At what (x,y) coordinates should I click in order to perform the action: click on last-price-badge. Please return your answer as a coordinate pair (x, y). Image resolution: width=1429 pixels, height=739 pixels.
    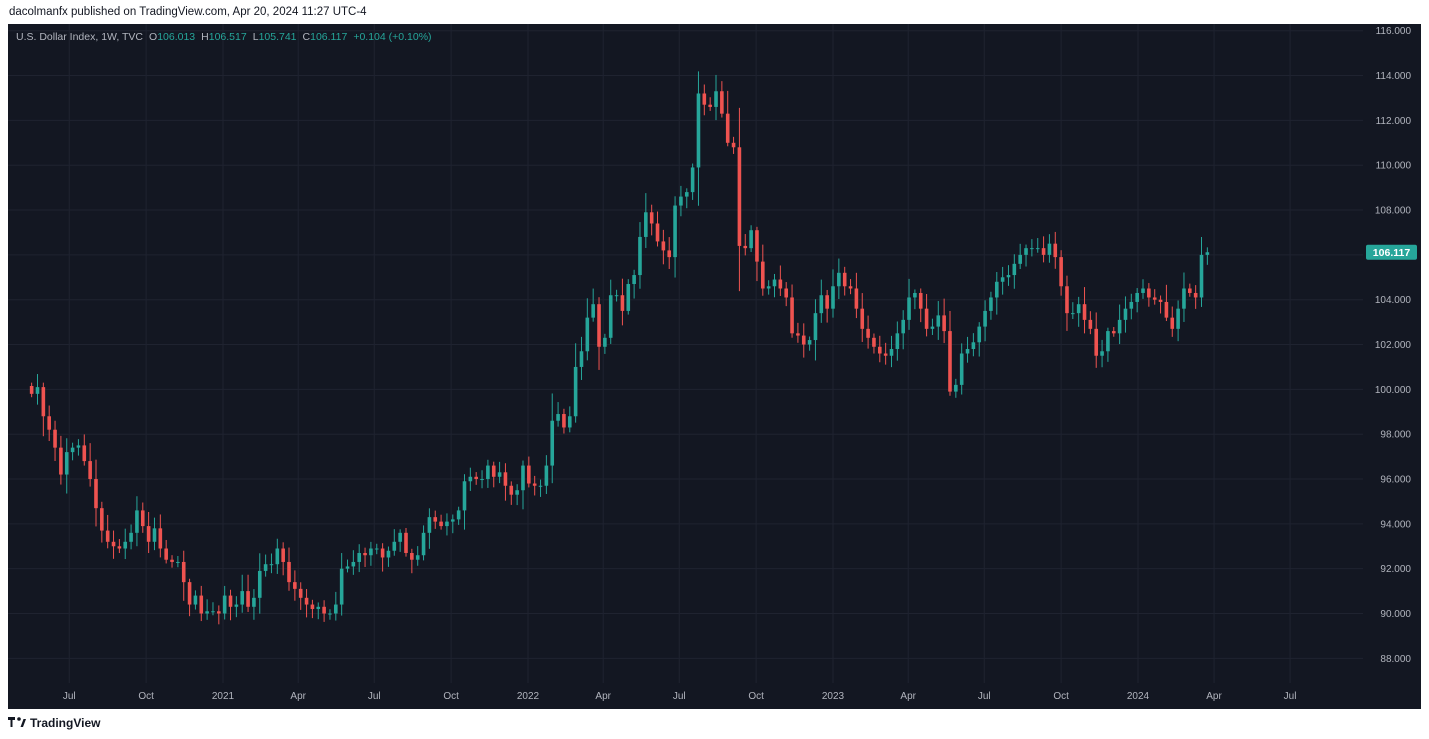
    Looking at the image, I should click on (1391, 252).